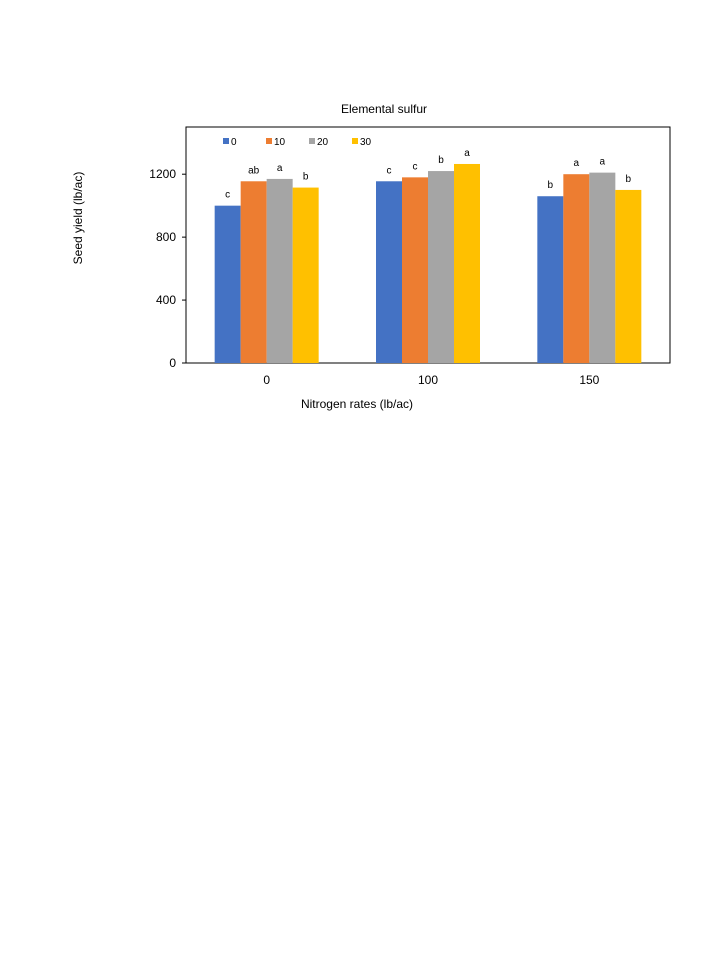 Image resolution: width=720 pixels, height=960 pixels. I want to click on bar-n150-s30, so click(628, 276).